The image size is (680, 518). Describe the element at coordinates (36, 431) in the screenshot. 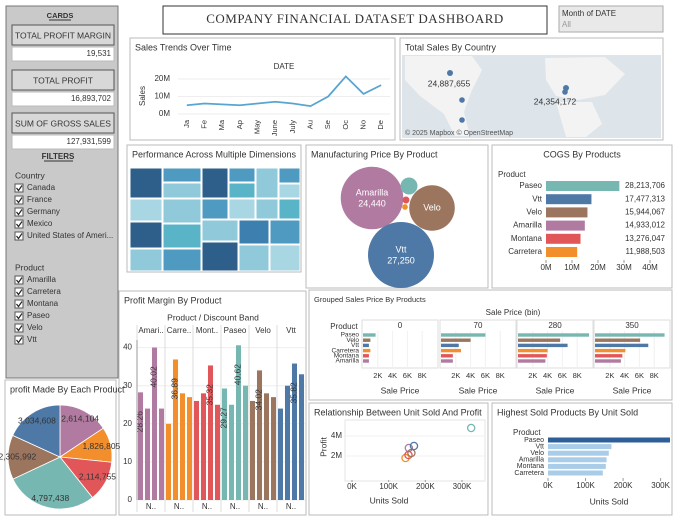

I see `pie-slice` at that location.